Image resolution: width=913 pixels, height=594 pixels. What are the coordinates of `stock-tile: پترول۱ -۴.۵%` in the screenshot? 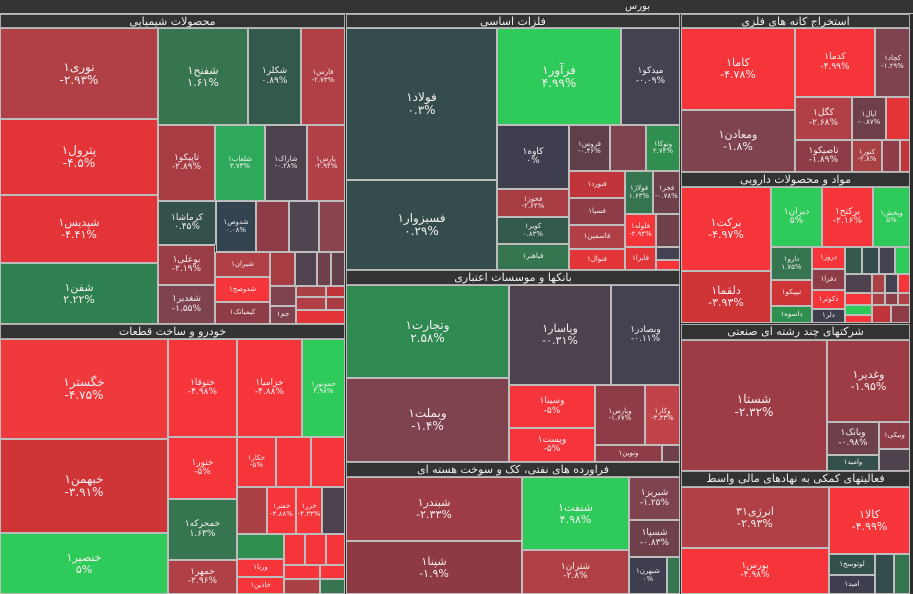 It's located at (79, 157).